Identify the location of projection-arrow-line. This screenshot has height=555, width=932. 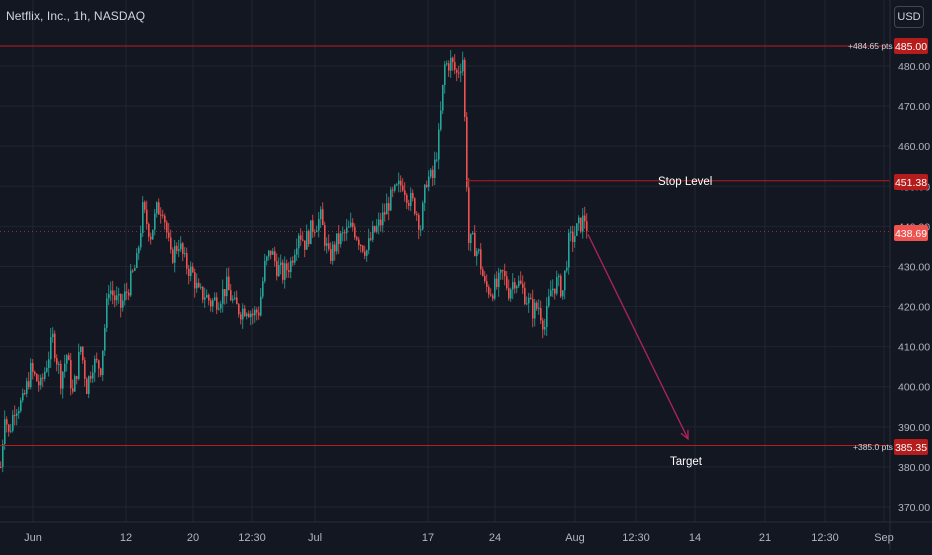
(638, 337).